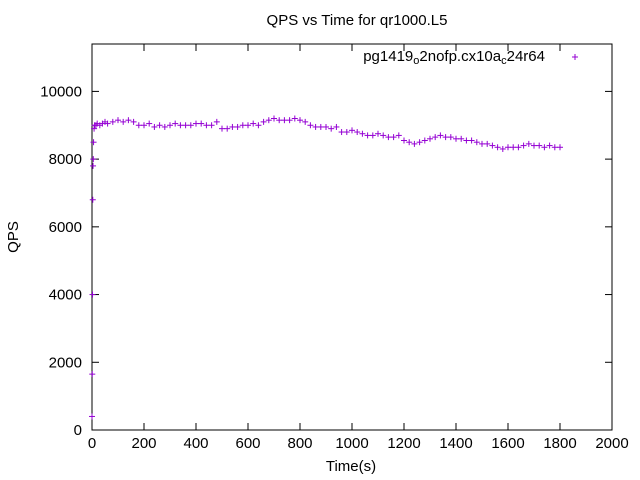 The height and width of the screenshot is (480, 640). Describe the element at coordinates (65, 159) in the screenshot. I see `y-tick-label: 8000` at that location.